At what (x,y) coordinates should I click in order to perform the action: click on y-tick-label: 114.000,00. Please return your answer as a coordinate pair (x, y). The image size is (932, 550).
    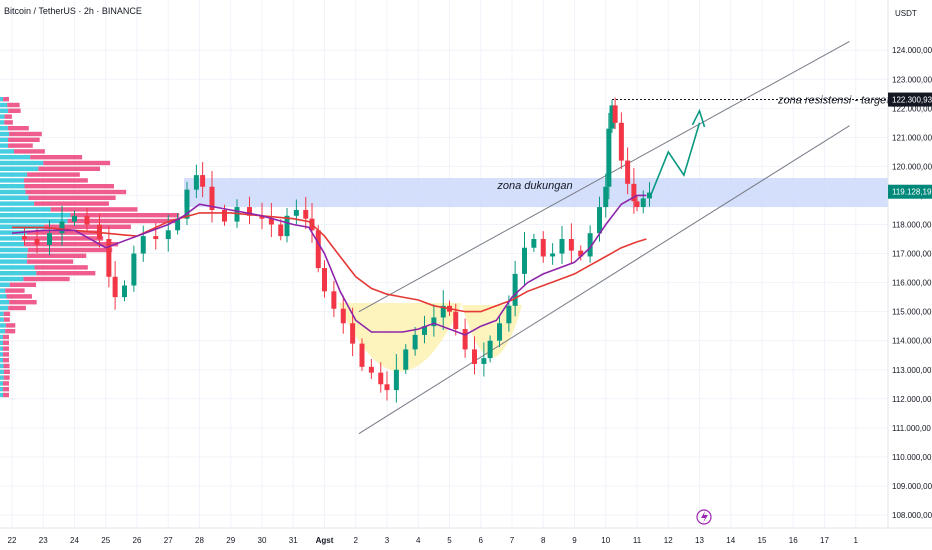
    Looking at the image, I should click on (912, 341).